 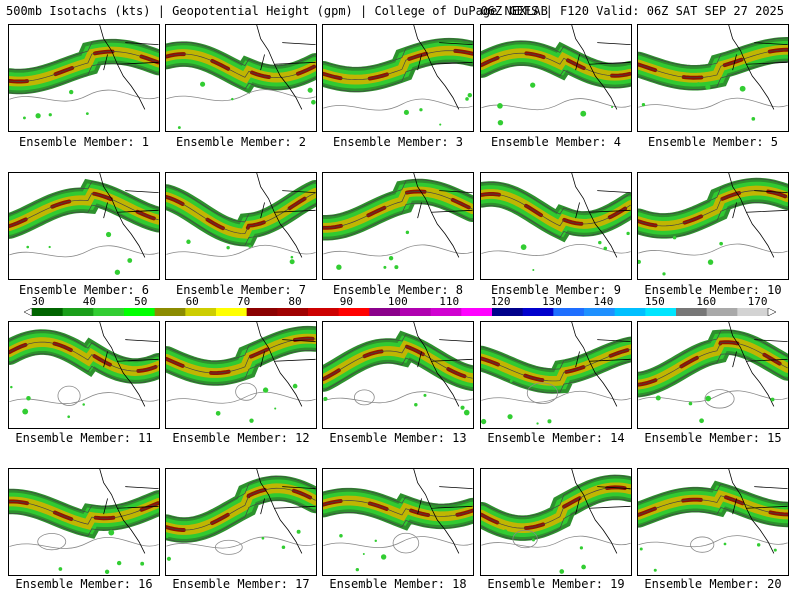 I want to click on ensemble-member-label: Ensemble Member: 10, so click(x=713, y=290).